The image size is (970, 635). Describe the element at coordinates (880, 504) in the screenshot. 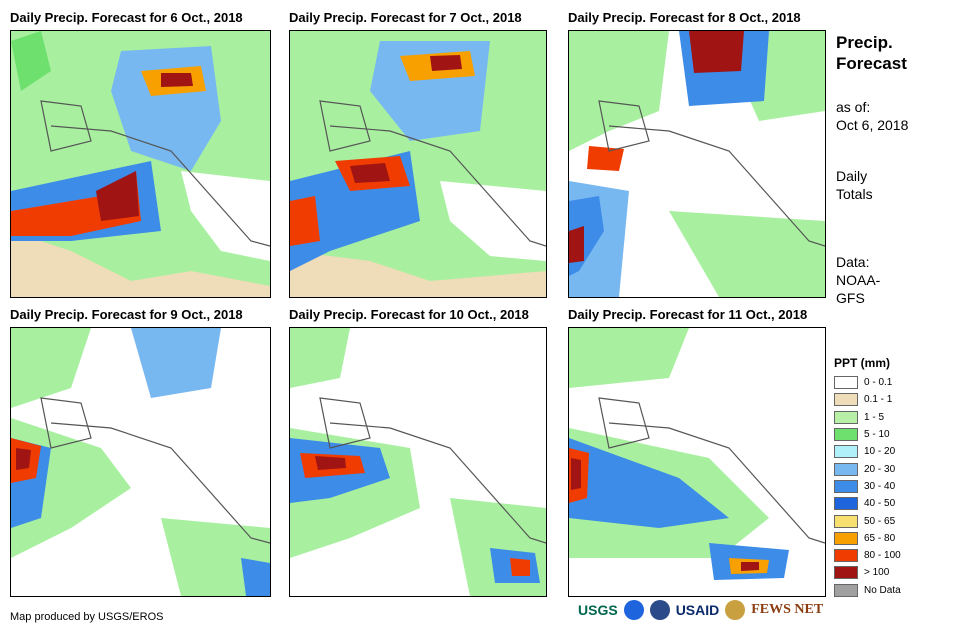

I see `legend-label: 40 - 50` at that location.